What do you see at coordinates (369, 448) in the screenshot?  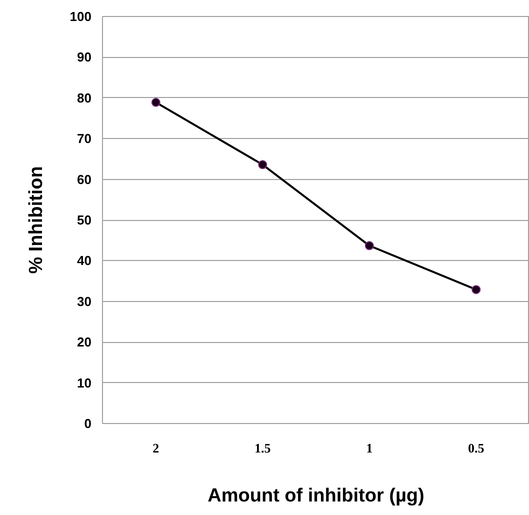 I see `x-tick-label: 1` at bounding box center [369, 448].